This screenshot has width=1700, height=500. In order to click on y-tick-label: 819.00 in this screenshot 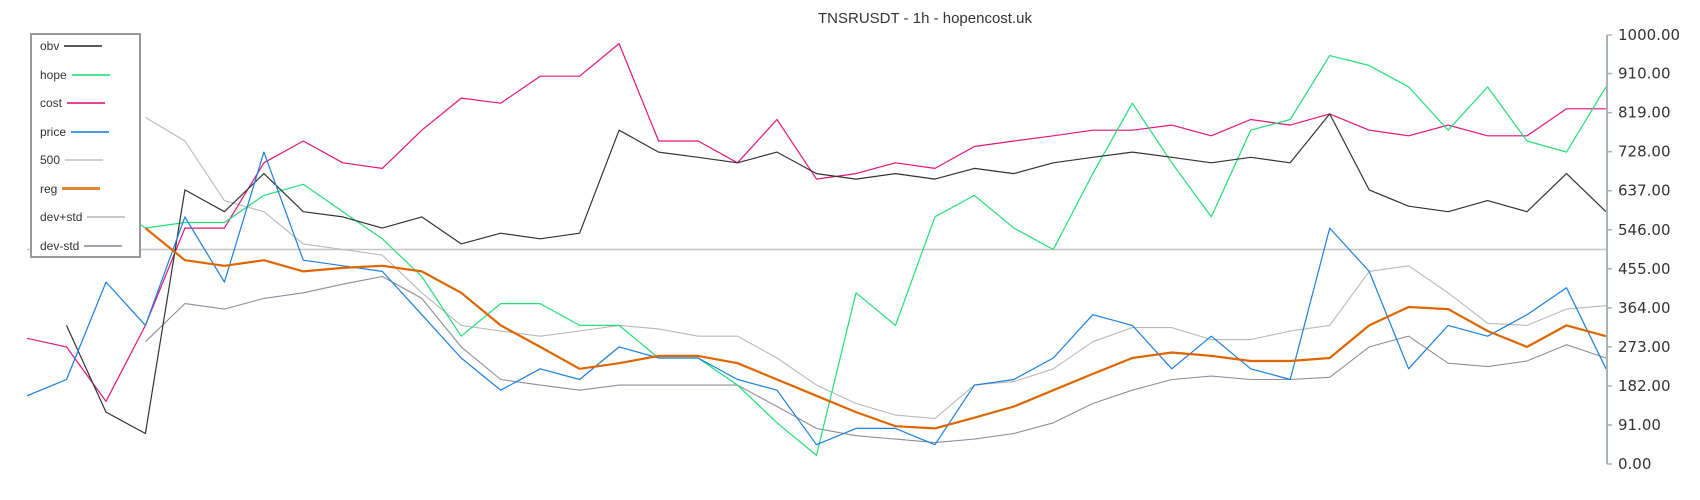, I will do `click(1644, 113)`.